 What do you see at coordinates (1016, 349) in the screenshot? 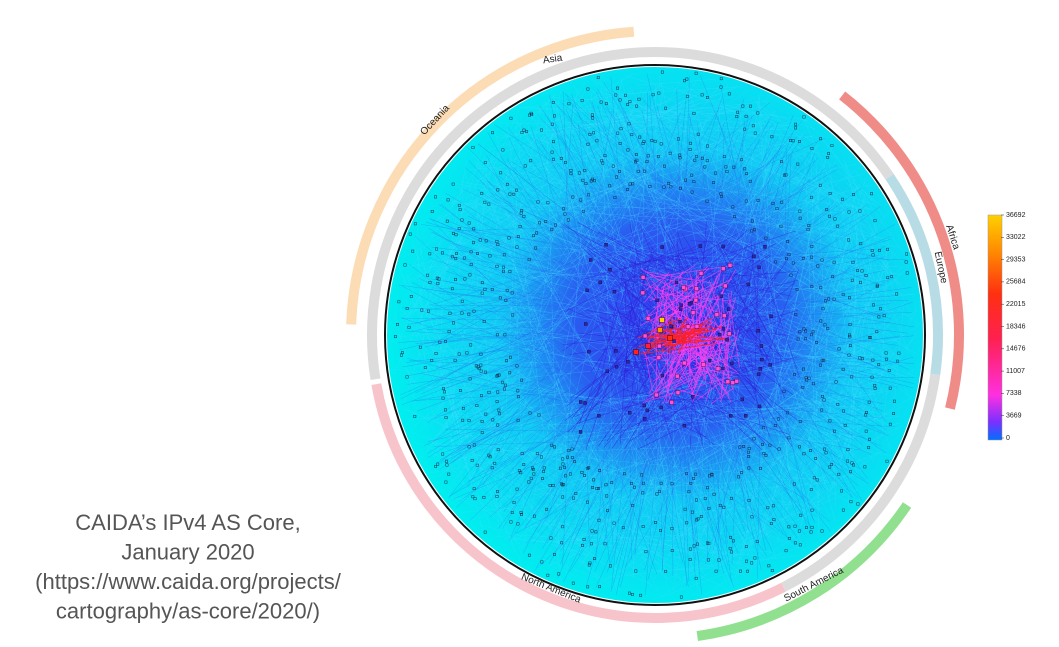
I see `color-tick-label: 14676` at bounding box center [1016, 349].